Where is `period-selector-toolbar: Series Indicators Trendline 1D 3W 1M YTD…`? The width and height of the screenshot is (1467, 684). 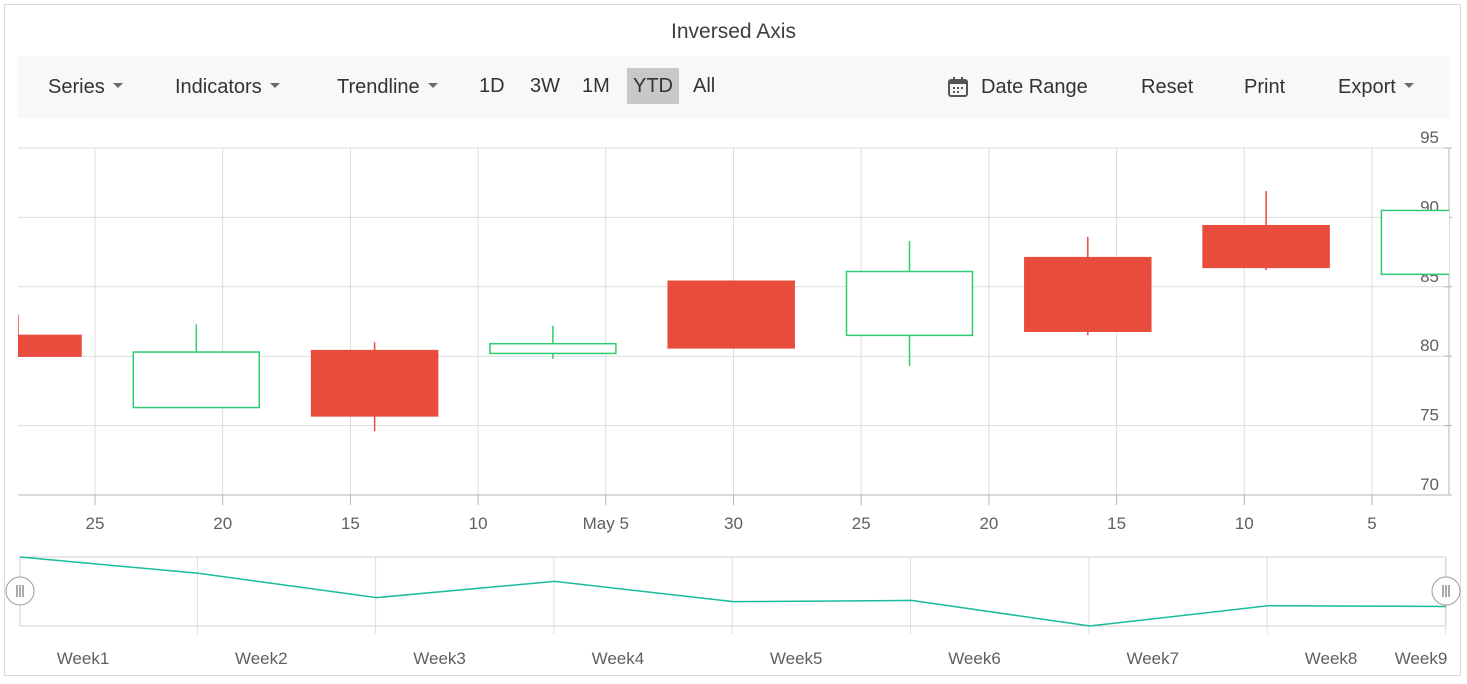
period-selector-toolbar: Series Indicators Trendline 1D 3W 1M YTD… is located at coordinates (733, 87).